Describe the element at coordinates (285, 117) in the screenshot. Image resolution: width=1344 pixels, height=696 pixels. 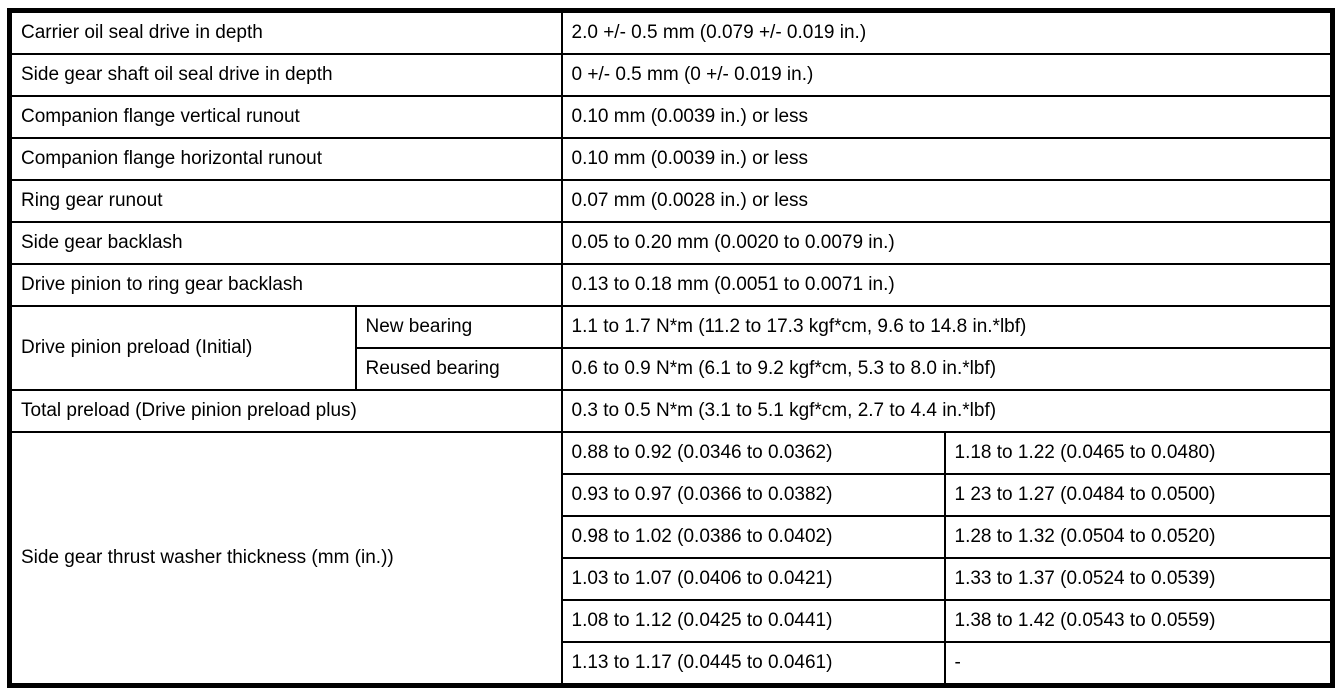
I see `spec-label: Companion flange vertical runout` at that location.